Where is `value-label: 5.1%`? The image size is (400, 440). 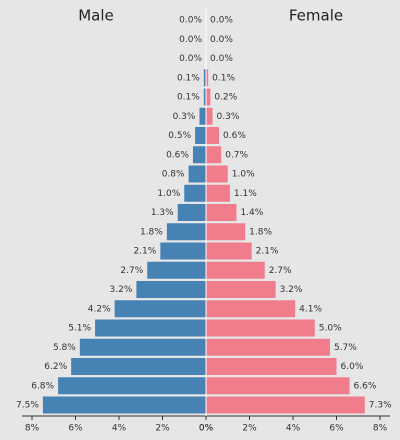 value-label: 5.1% is located at coordinates (79, 329).